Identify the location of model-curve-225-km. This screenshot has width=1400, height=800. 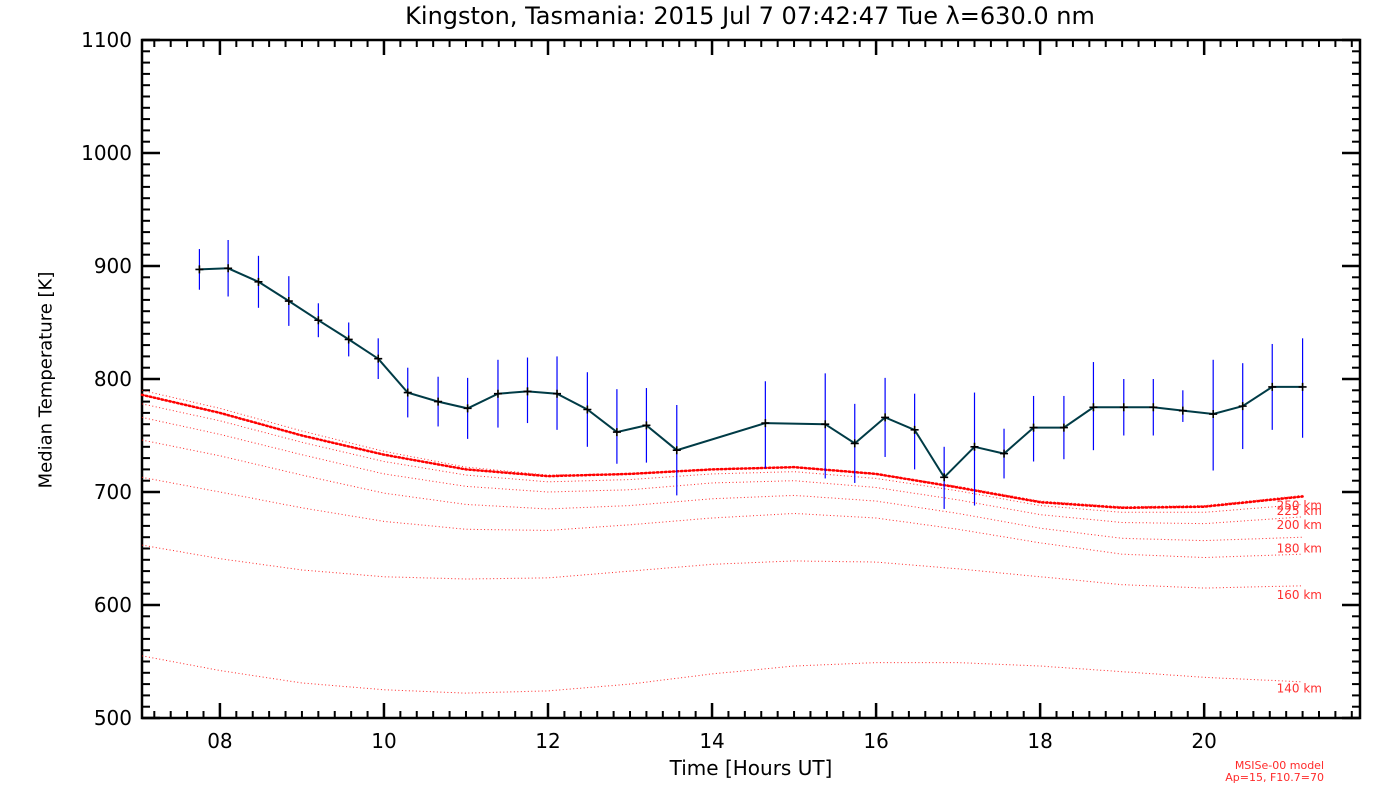
(722, 458).